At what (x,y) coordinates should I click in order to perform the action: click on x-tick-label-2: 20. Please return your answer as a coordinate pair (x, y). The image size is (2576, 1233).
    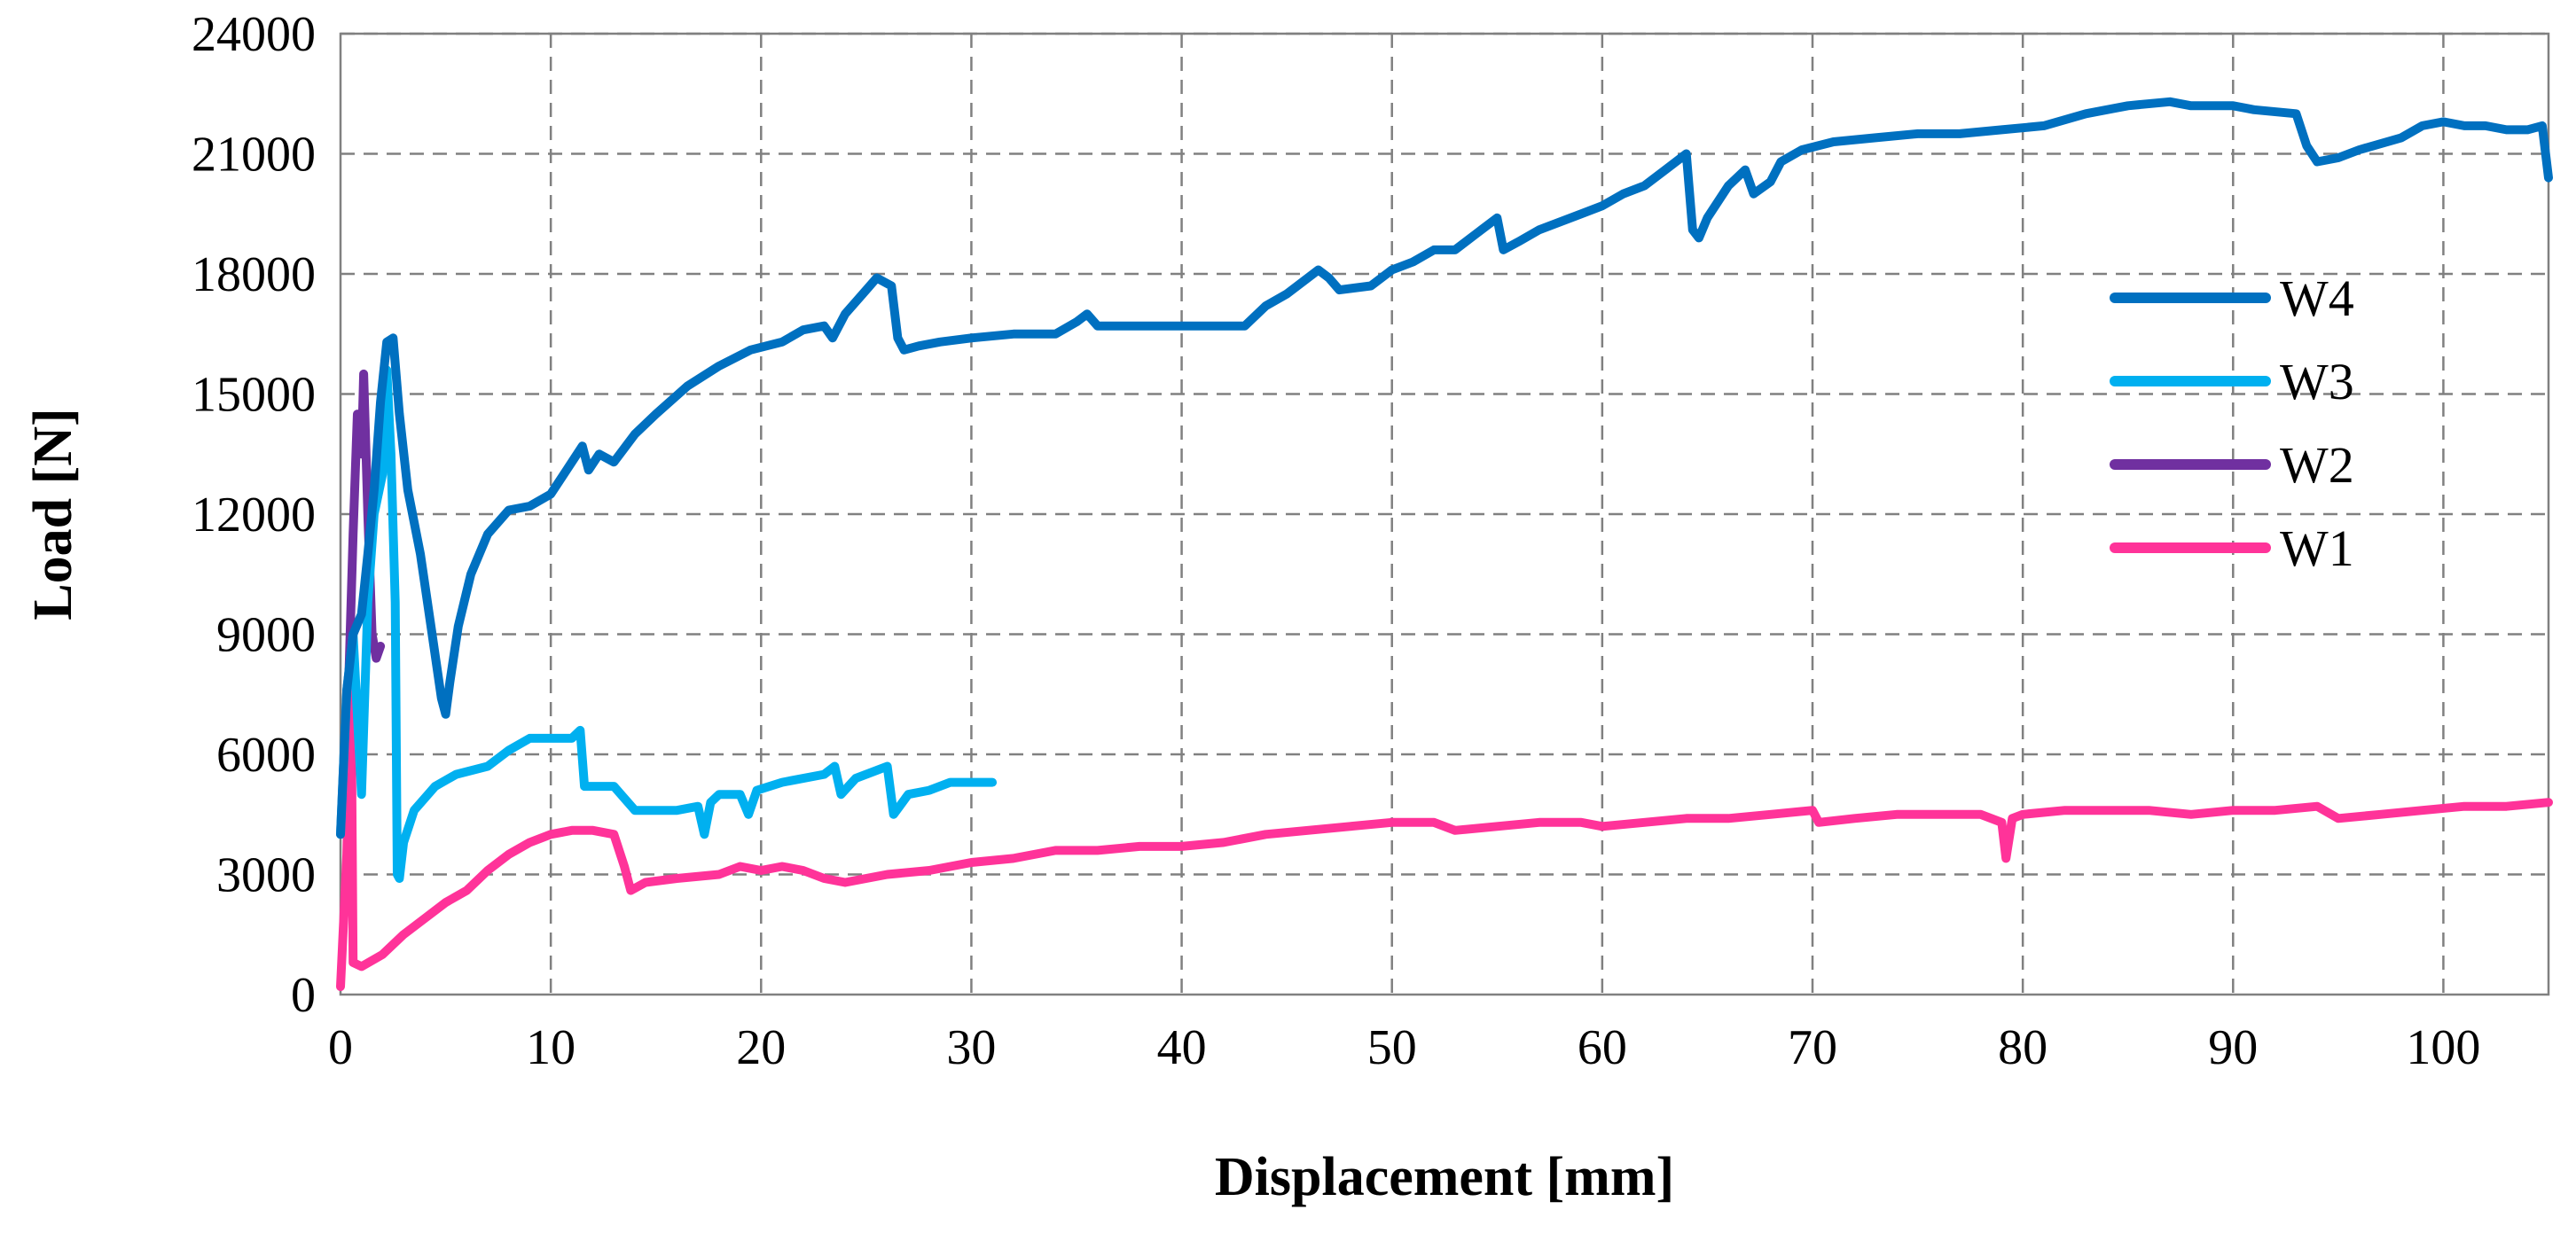
    Looking at the image, I should click on (761, 1047).